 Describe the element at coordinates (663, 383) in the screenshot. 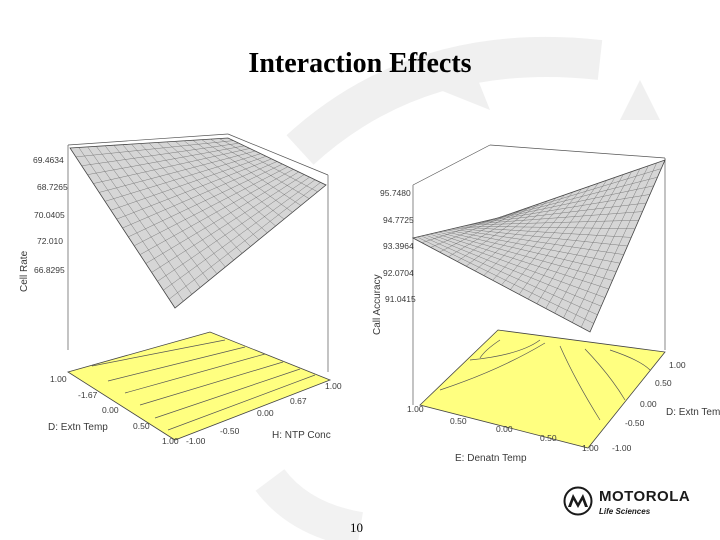

I see `right-y-tick: 0.50` at that location.